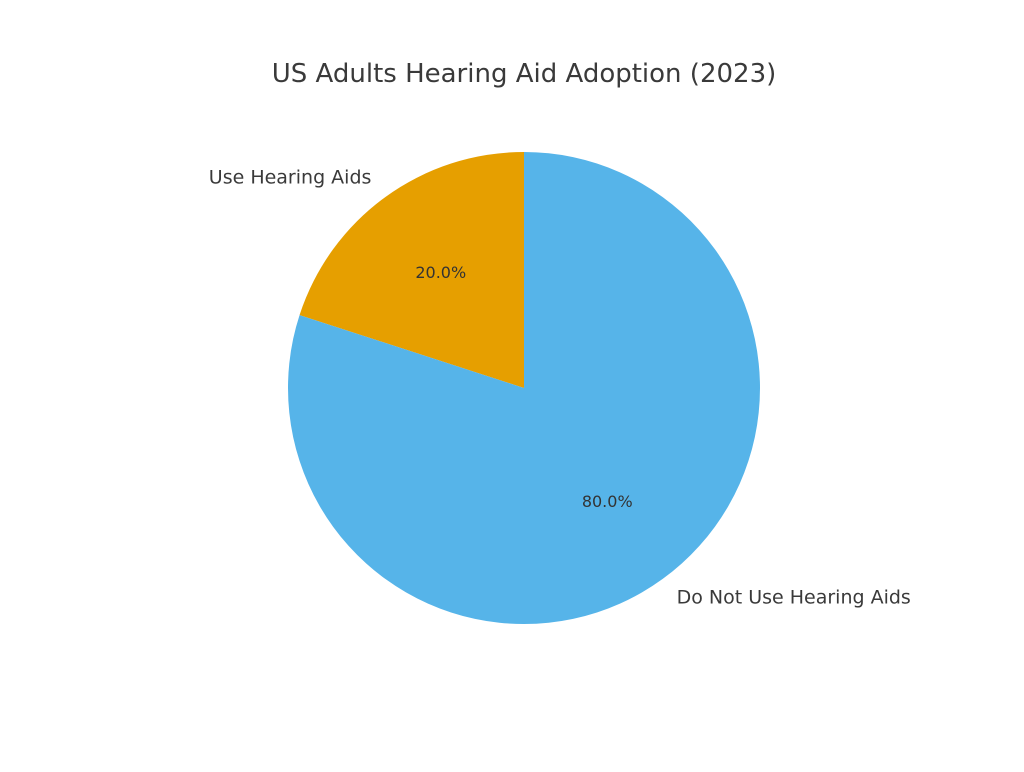  What do you see at coordinates (794, 598) in the screenshot?
I see `slice-category-label-2: Do Not Use Hearing Aids` at bounding box center [794, 598].